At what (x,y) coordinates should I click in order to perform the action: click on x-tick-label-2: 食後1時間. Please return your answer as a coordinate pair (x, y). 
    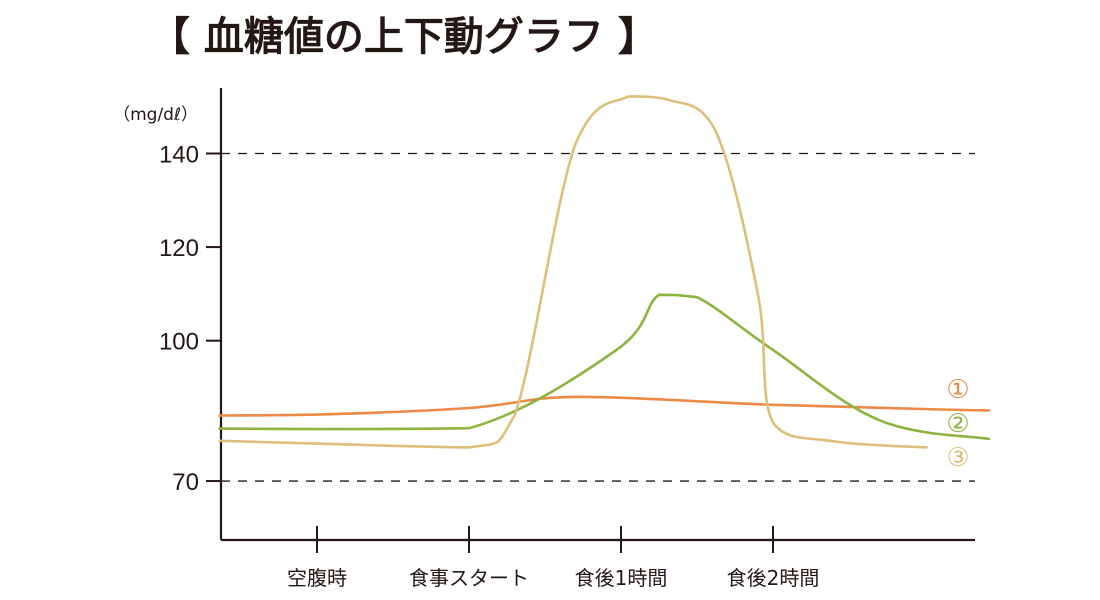
    Looking at the image, I should click on (621, 578).